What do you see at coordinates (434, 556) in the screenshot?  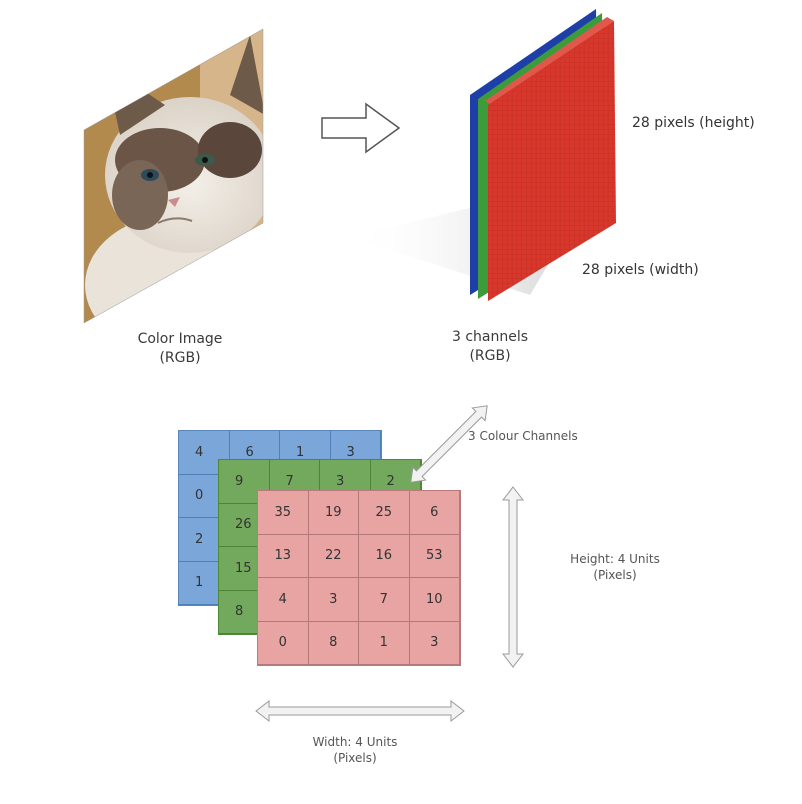 I see `red-cell: 53` at bounding box center [434, 556].